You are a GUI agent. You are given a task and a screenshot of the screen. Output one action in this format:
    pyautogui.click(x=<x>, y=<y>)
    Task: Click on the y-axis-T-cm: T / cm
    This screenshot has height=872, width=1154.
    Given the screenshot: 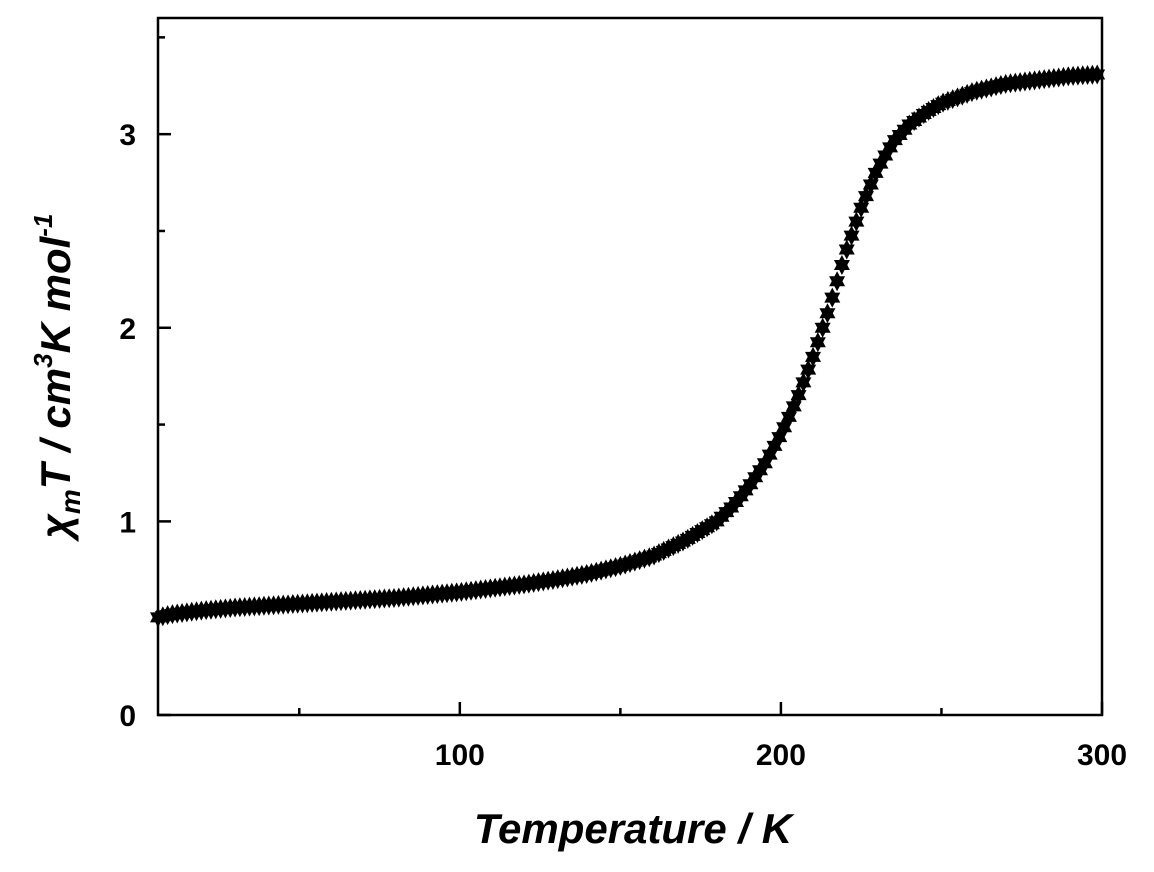 What is the action you would take?
    pyautogui.click(x=55, y=428)
    